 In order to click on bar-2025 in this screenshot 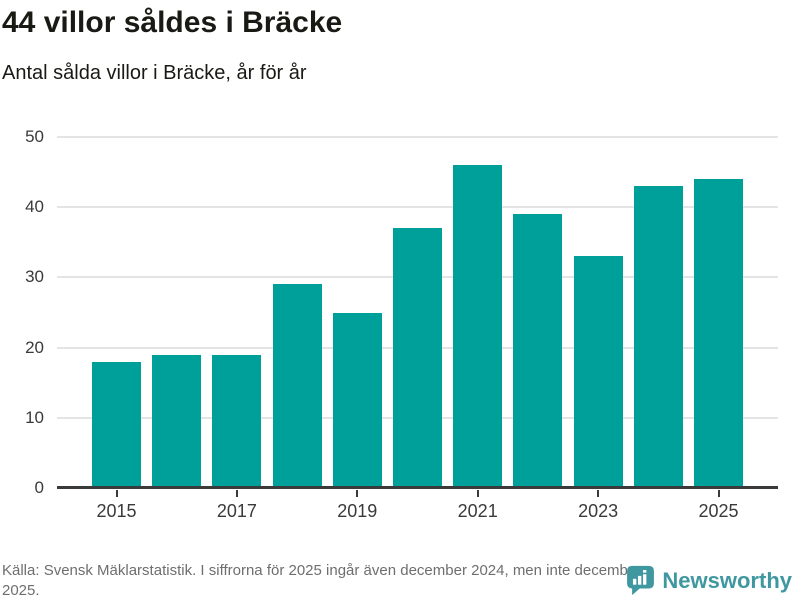, I will do `click(718, 333)`.